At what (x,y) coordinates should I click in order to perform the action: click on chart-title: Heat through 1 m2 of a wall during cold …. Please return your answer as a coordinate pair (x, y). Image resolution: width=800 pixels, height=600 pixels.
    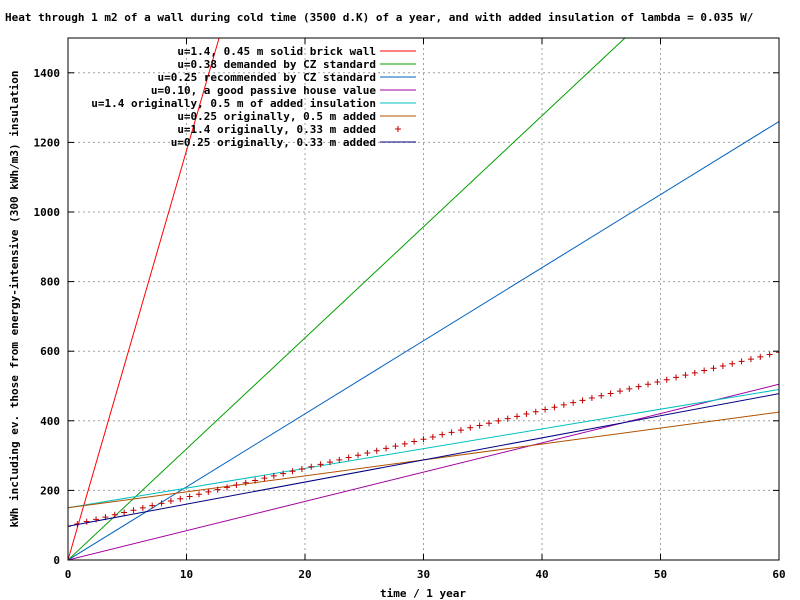
    Looking at the image, I should click on (379, 17).